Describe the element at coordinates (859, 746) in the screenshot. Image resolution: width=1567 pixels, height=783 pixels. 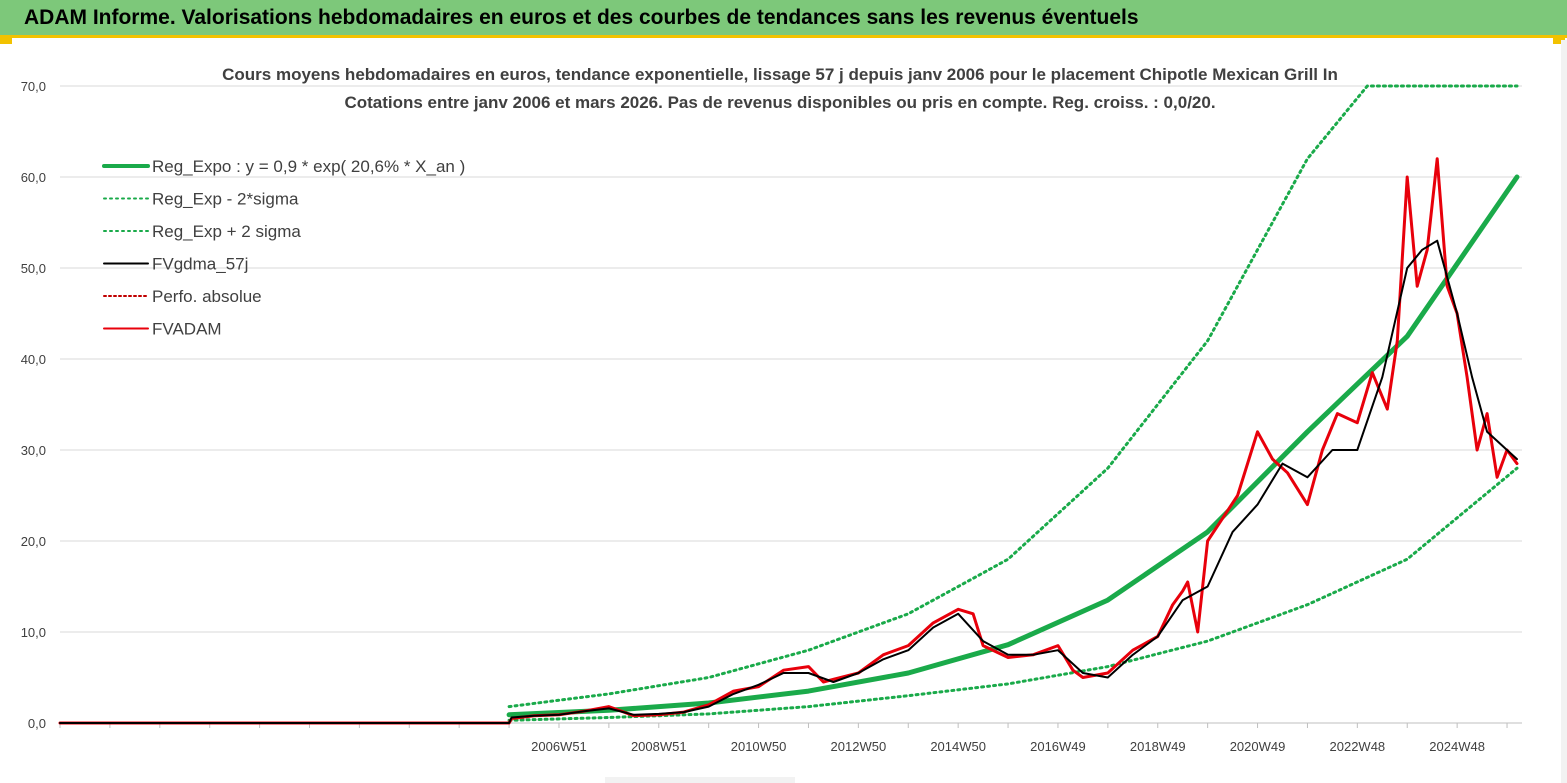
I see `x-tick-label: 2012W50` at that location.